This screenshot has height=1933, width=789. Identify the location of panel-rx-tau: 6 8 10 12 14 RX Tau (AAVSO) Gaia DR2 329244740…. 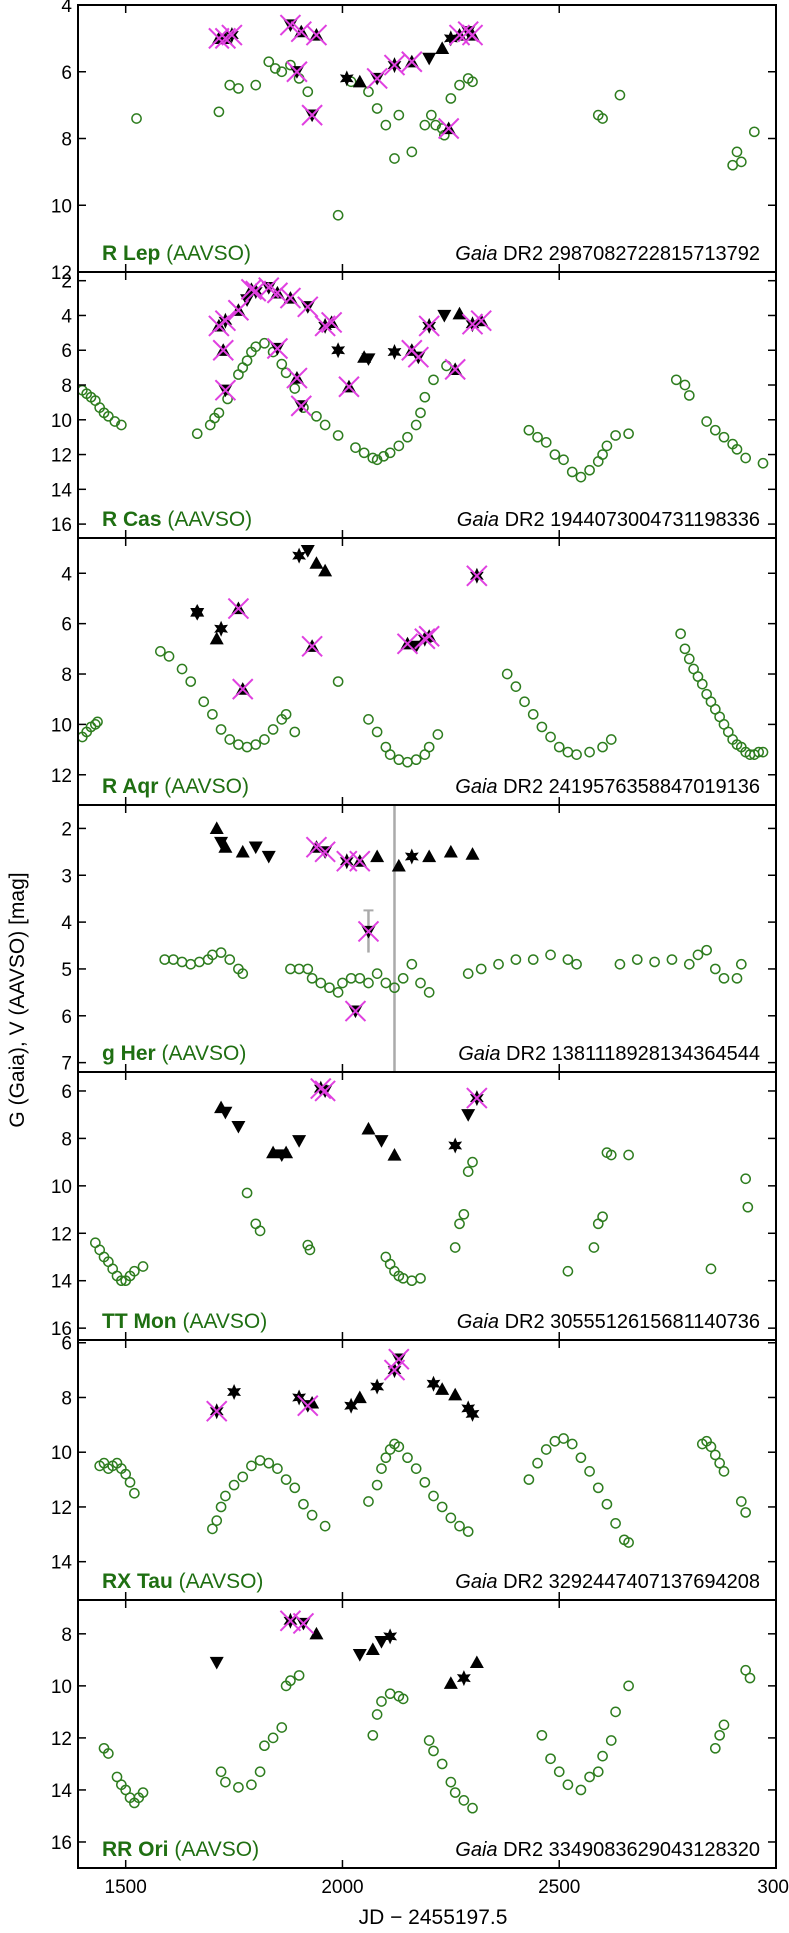
(414, 1467).